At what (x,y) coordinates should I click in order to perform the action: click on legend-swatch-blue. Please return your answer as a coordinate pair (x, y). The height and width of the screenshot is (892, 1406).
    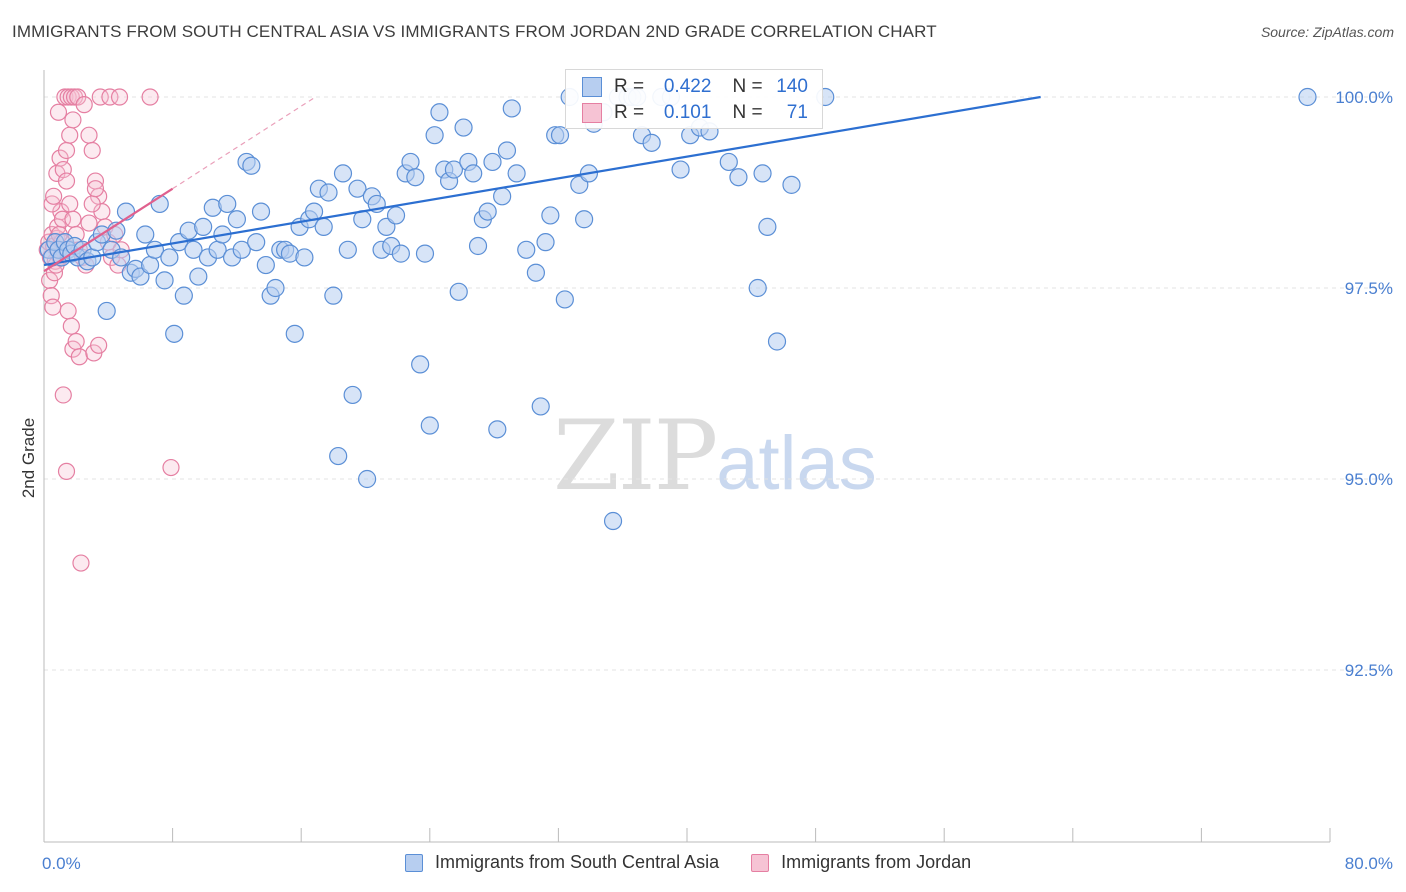
    Looking at the image, I should click on (414, 862).